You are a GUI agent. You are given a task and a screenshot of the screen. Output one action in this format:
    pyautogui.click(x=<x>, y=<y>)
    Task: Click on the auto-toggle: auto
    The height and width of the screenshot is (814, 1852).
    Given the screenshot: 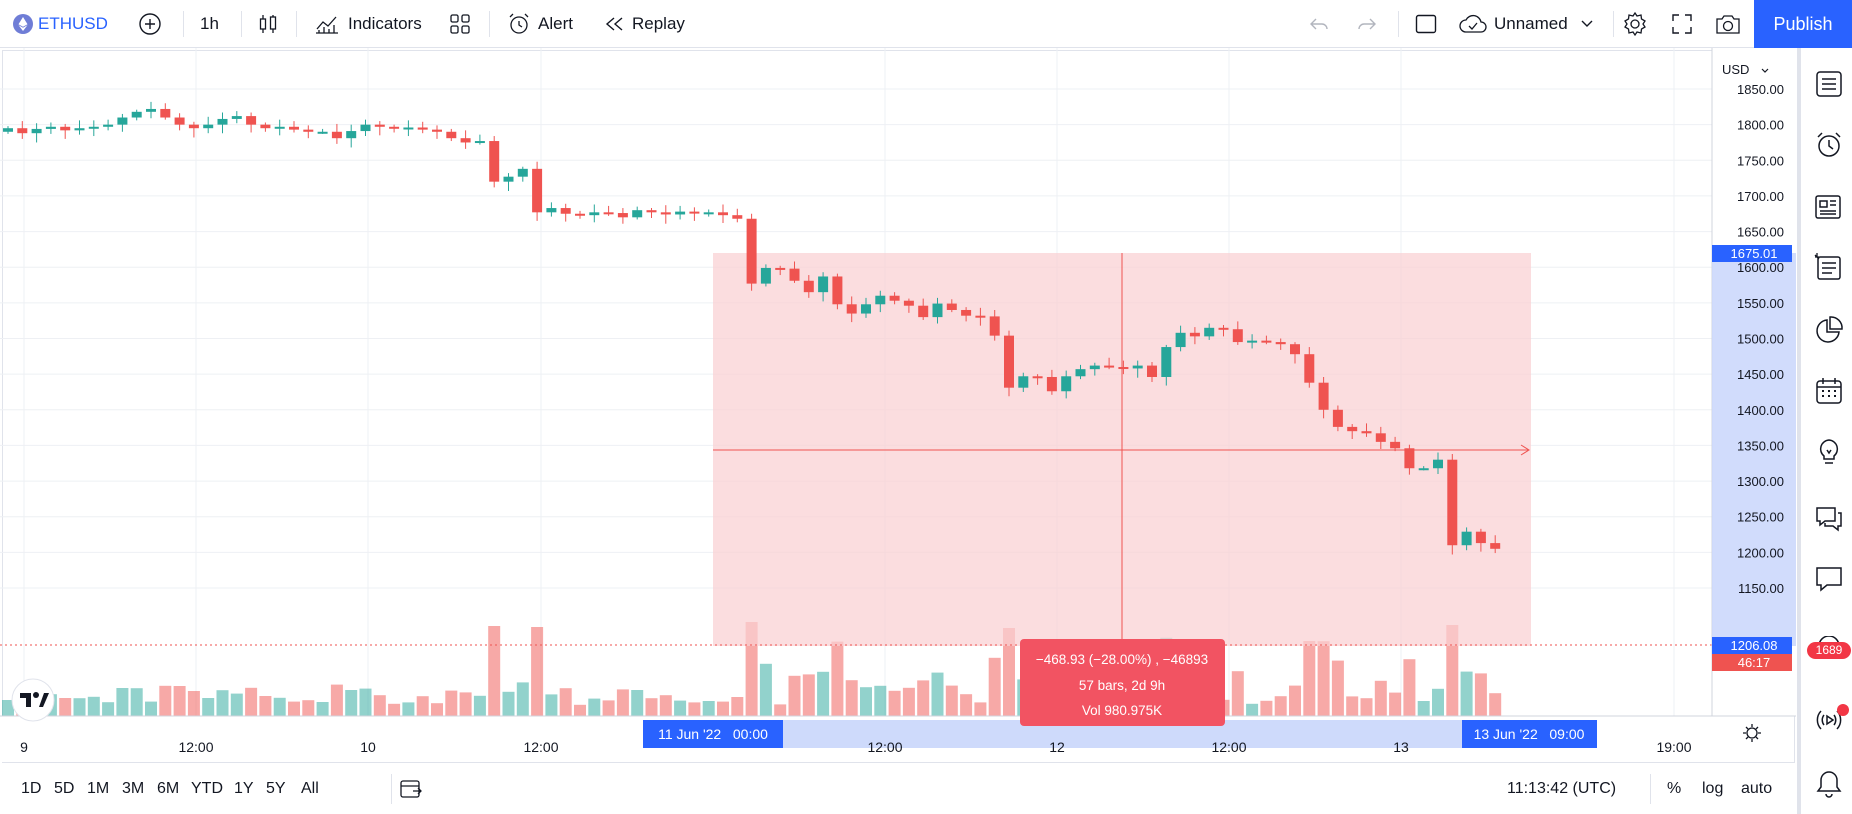 What is the action you would take?
    pyautogui.click(x=1757, y=788)
    